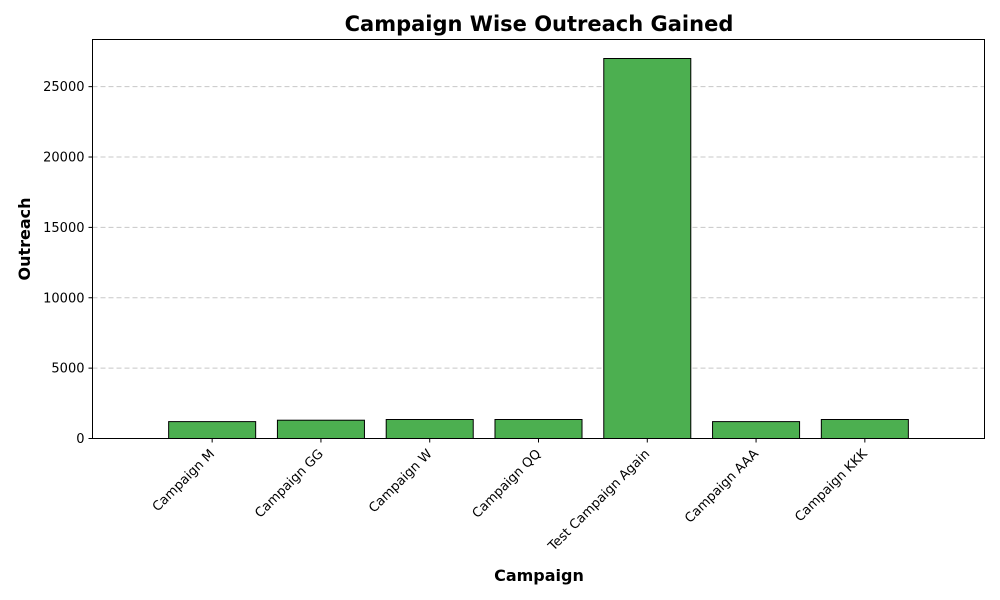 The height and width of the screenshot is (600, 1000). I want to click on x-tick-label-1: Campaign GG, so click(289, 484).